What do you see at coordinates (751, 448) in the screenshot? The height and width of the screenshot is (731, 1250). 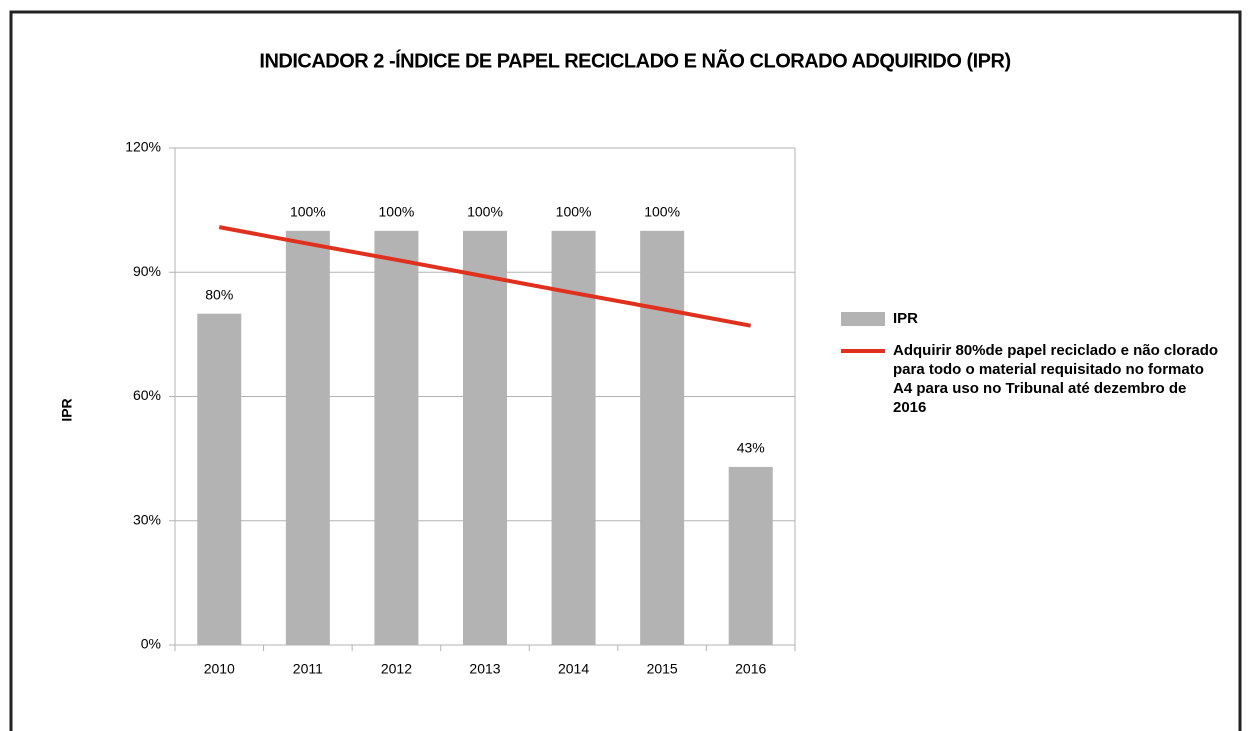 I see `data-label: 43%` at bounding box center [751, 448].